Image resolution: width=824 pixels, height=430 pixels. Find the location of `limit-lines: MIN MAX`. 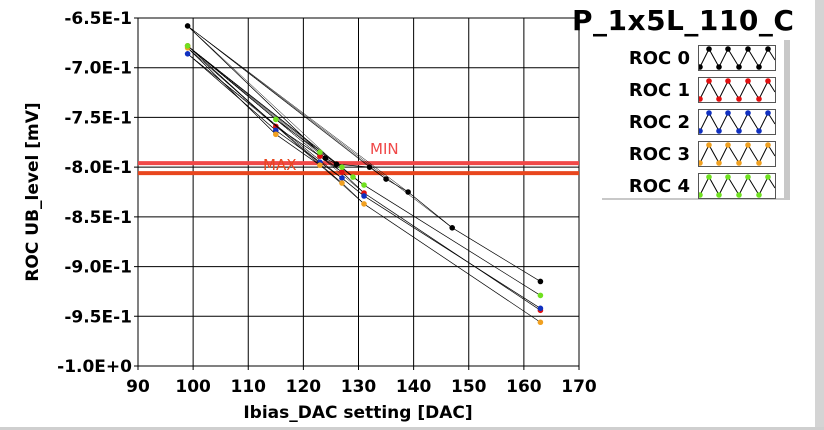

limit-lines: MIN MAX is located at coordinates (358, 158).